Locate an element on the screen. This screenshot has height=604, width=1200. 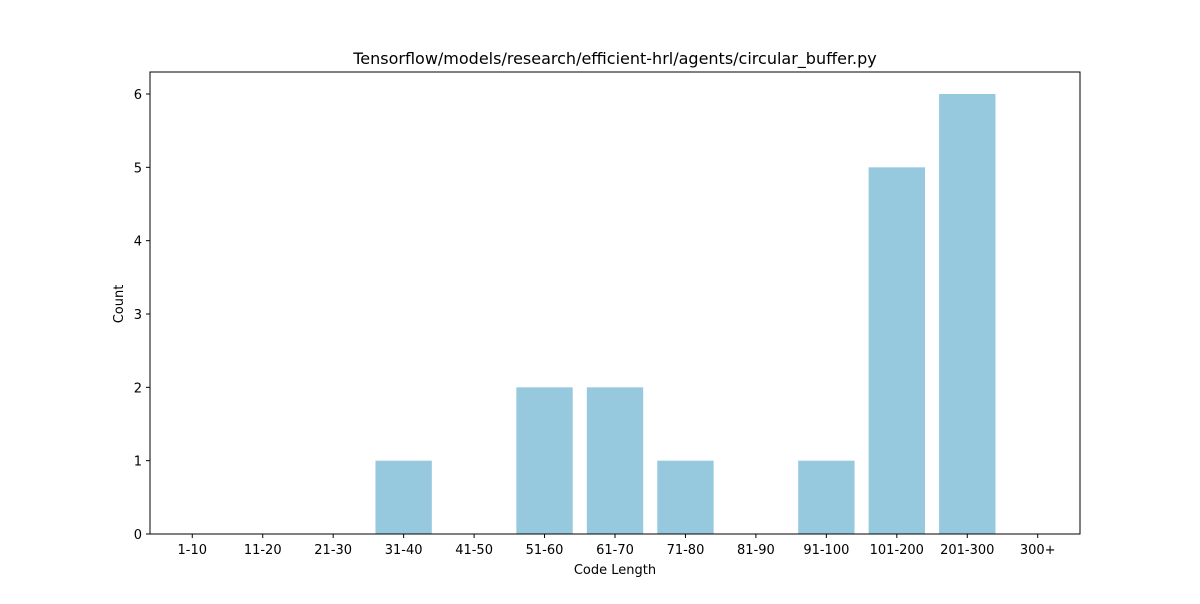
y-axis-label: Count is located at coordinates (119, 304).